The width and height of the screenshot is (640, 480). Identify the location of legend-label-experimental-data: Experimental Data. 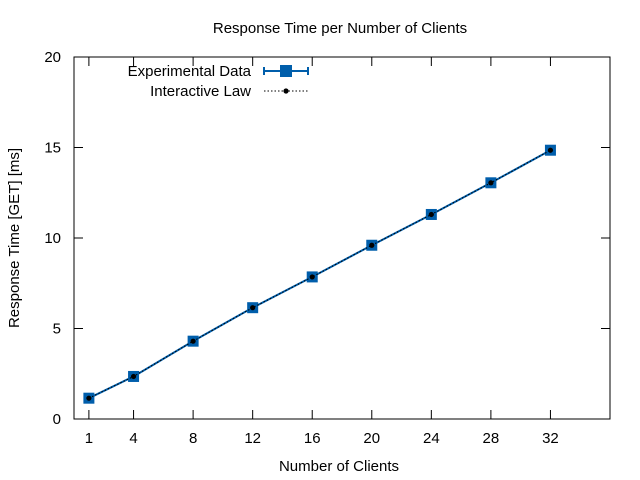
(190, 71).